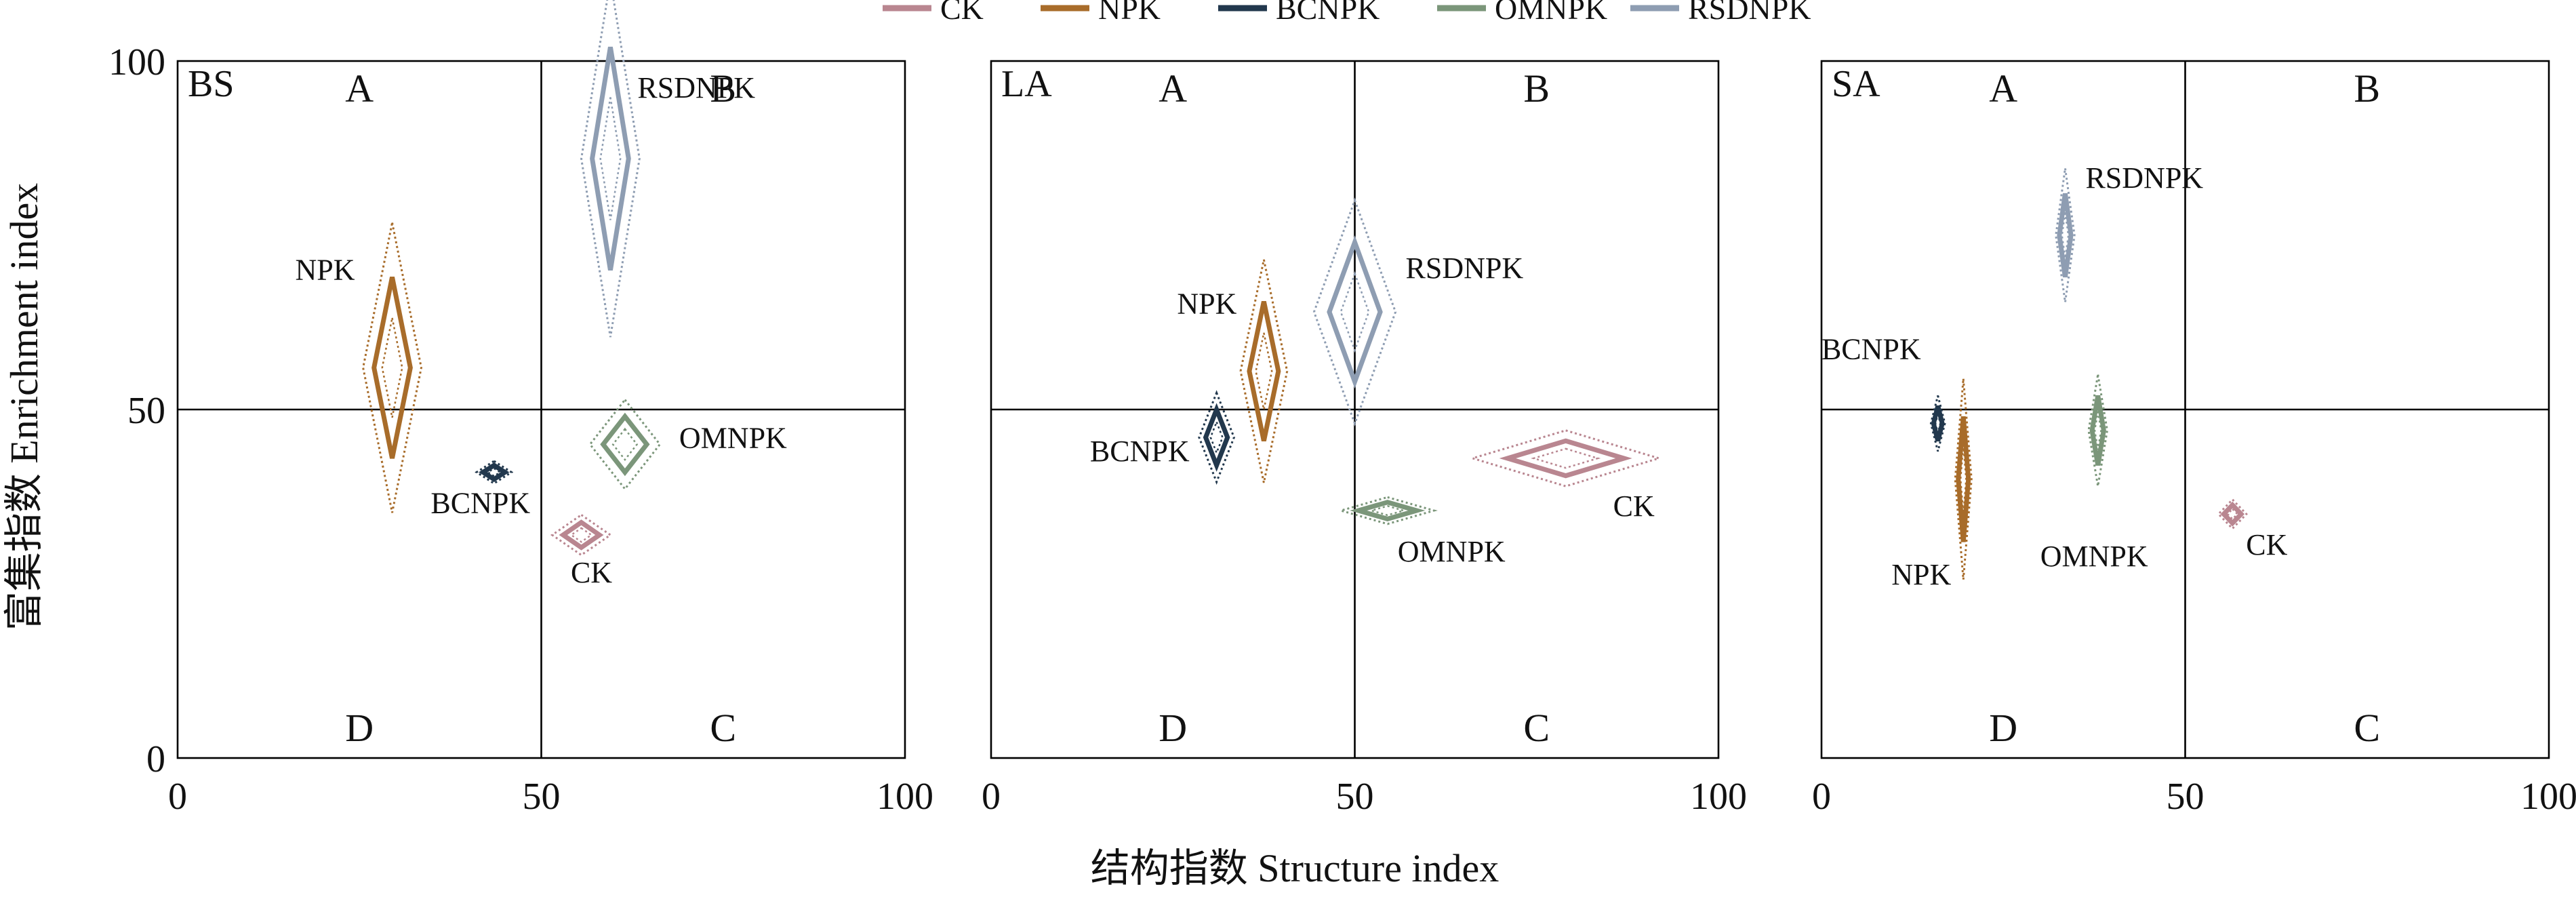  Describe the element at coordinates (1551, 13) in the screenshot. I see `legend-label-omnpk: OMNPK` at that location.